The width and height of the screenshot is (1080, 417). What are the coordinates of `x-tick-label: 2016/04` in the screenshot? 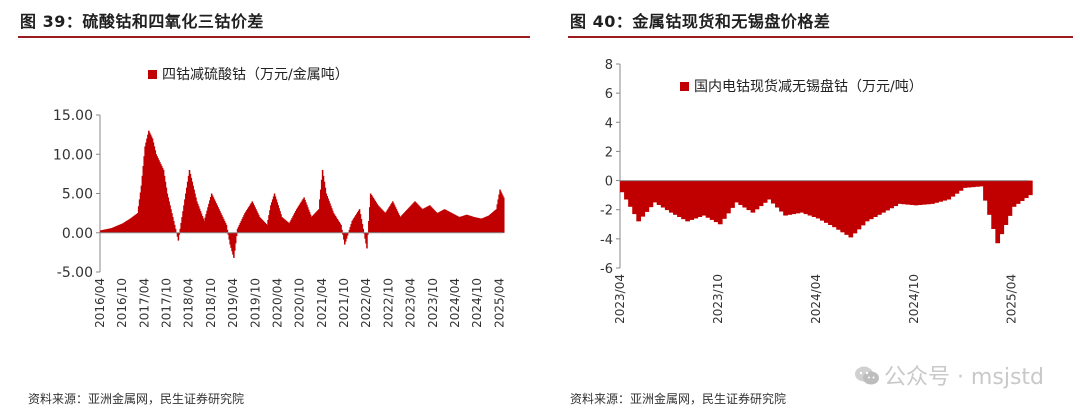 It's located at (100, 303).